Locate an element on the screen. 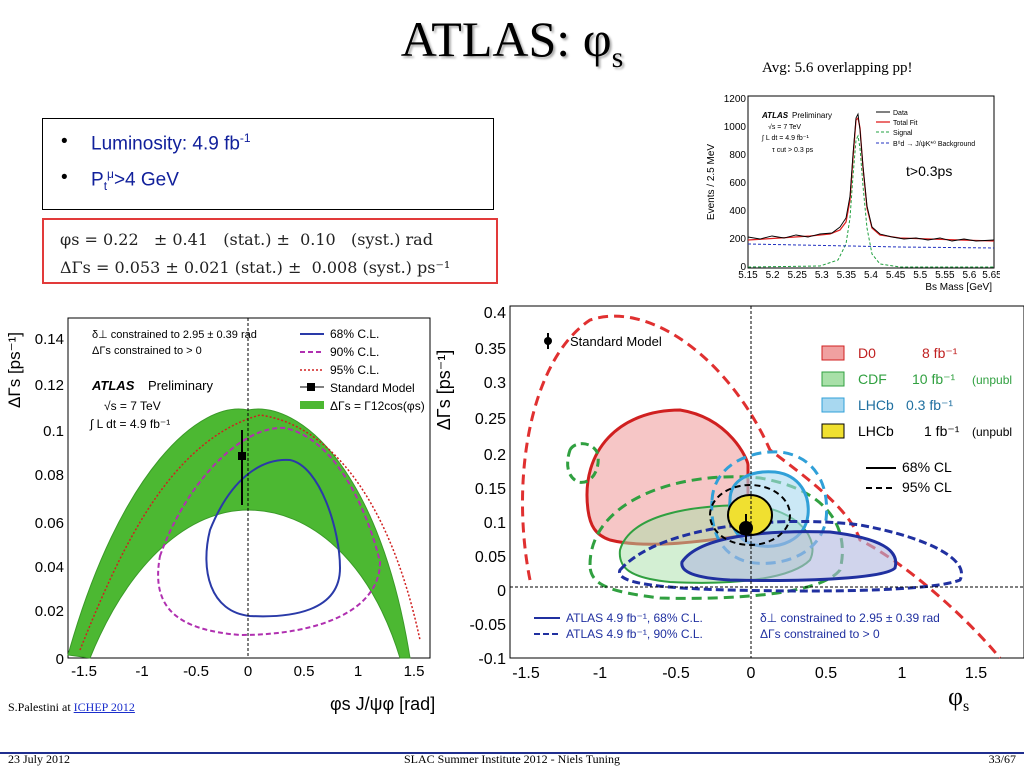 The image size is (1024, 768). svg-text: CDF is located at coordinates (872, 379).